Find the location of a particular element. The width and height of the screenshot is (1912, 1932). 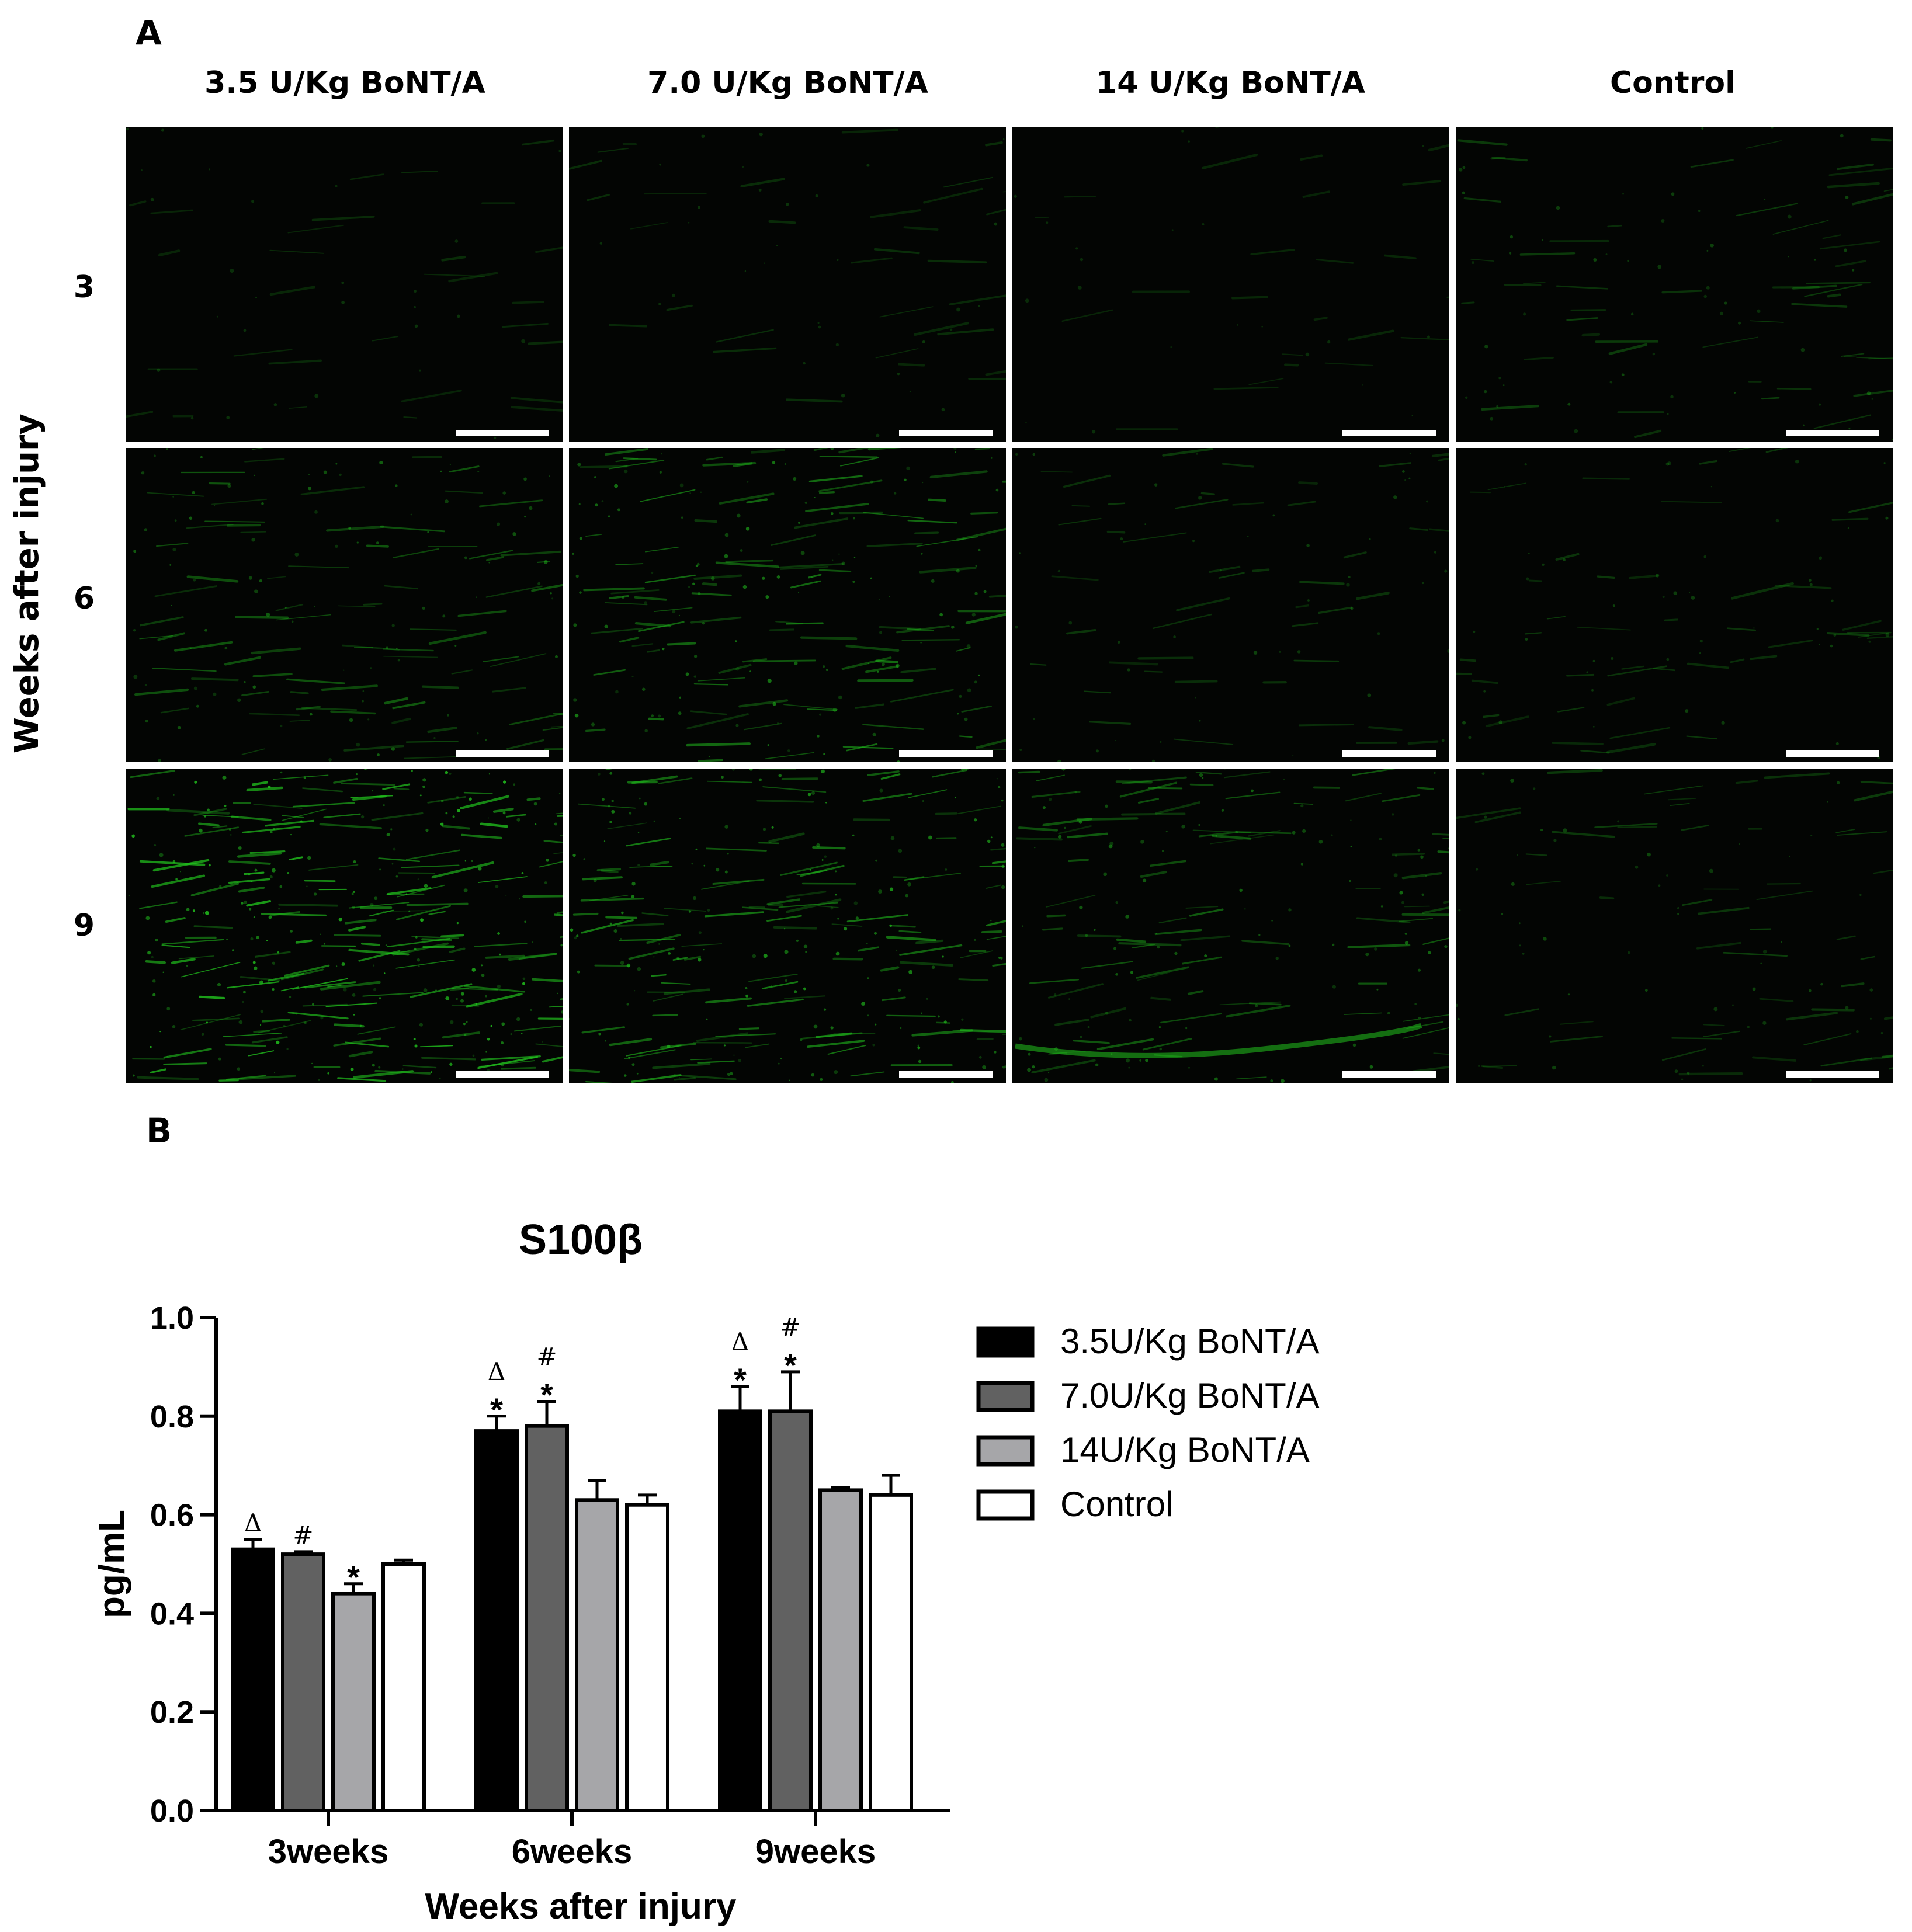

column-label-control: Control is located at coordinates (1673, 82).